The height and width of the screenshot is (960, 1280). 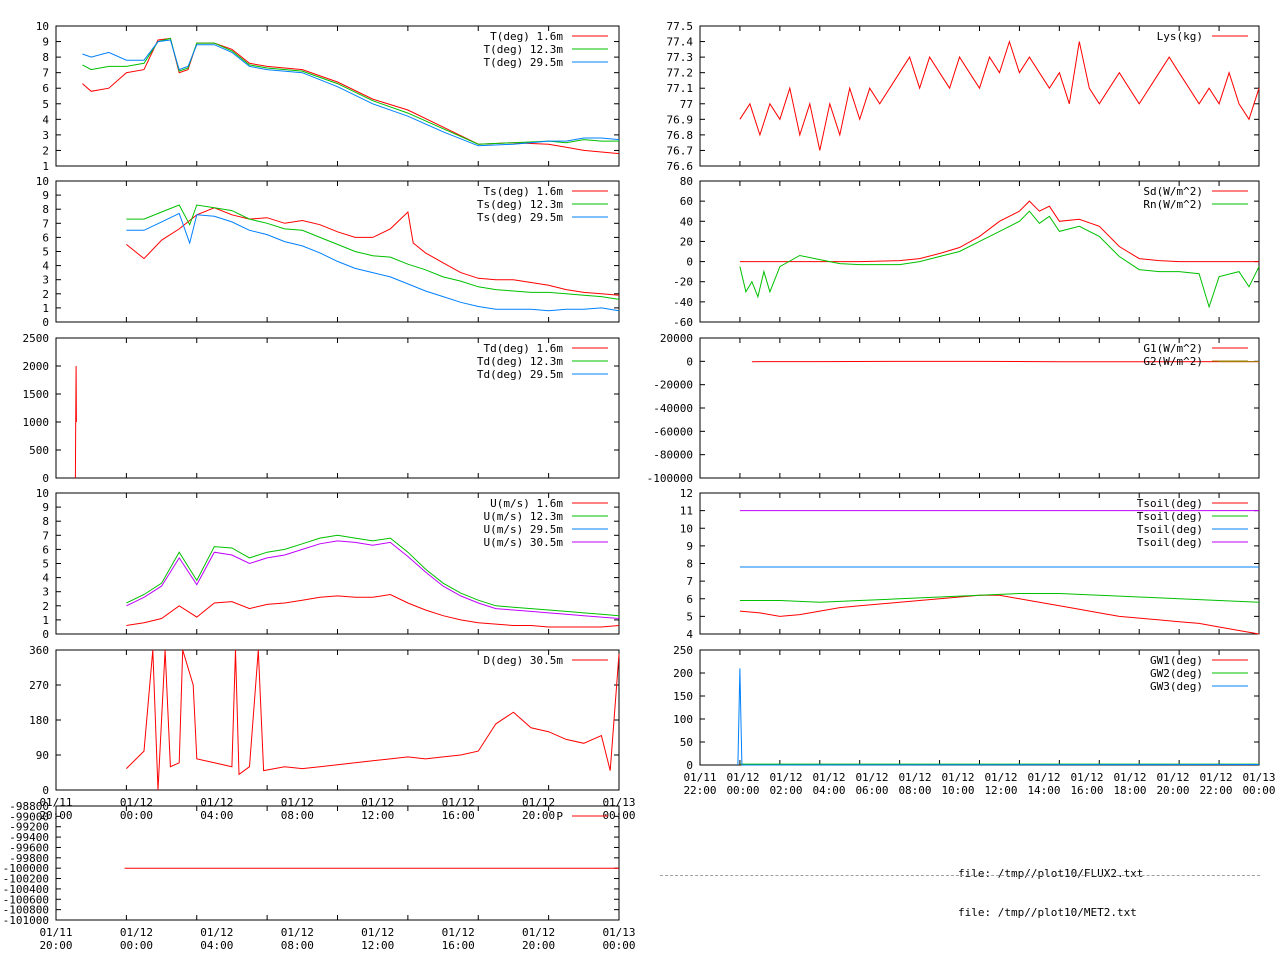 I want to click on y-tick-label: 77.2, so click(x=680, y=73).